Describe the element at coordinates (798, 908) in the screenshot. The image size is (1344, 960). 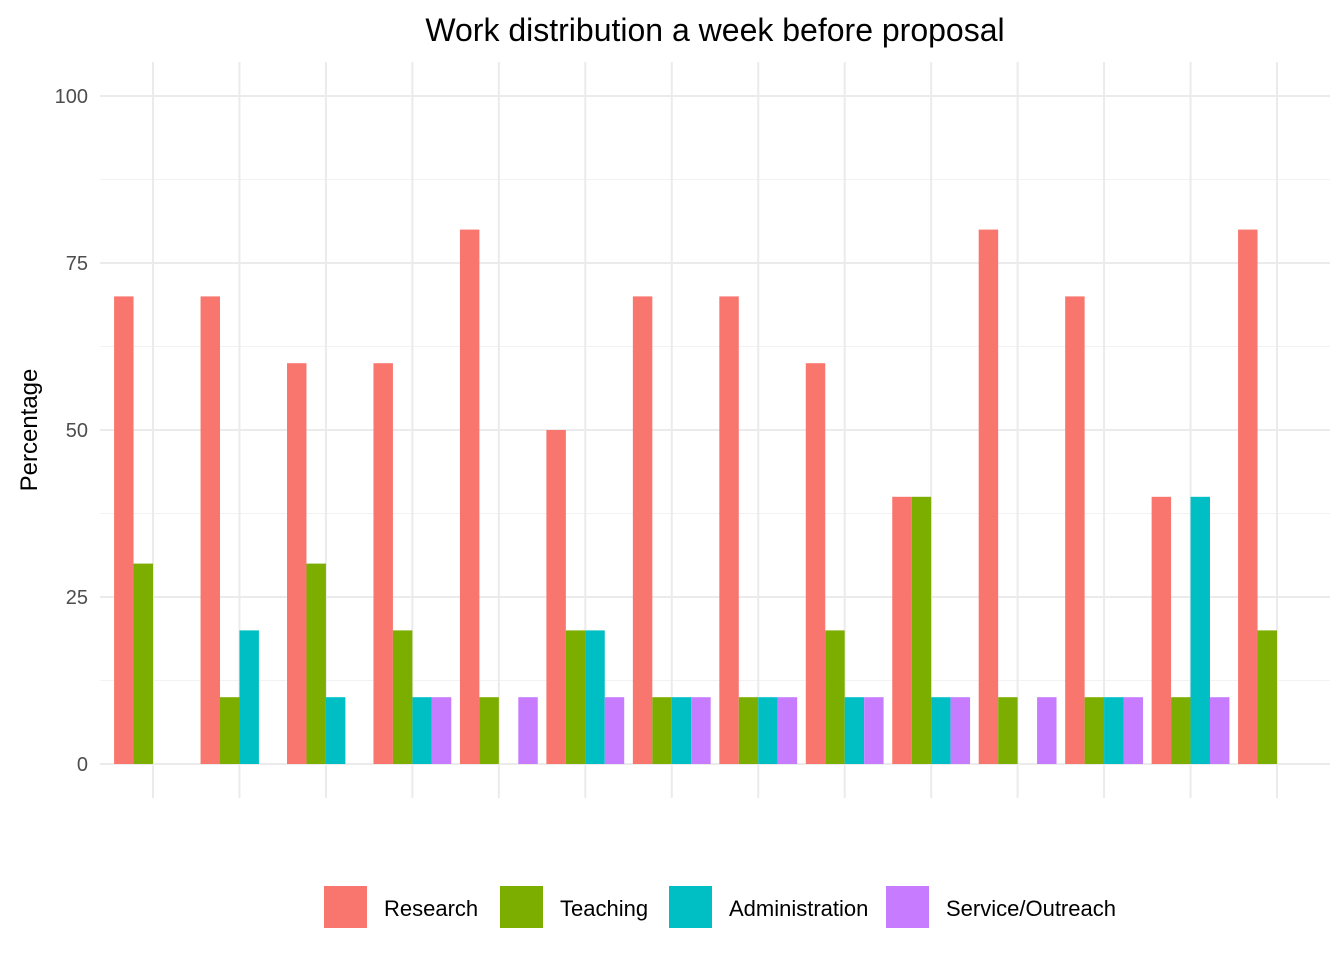
I see `legend-label: Administration` at that location.